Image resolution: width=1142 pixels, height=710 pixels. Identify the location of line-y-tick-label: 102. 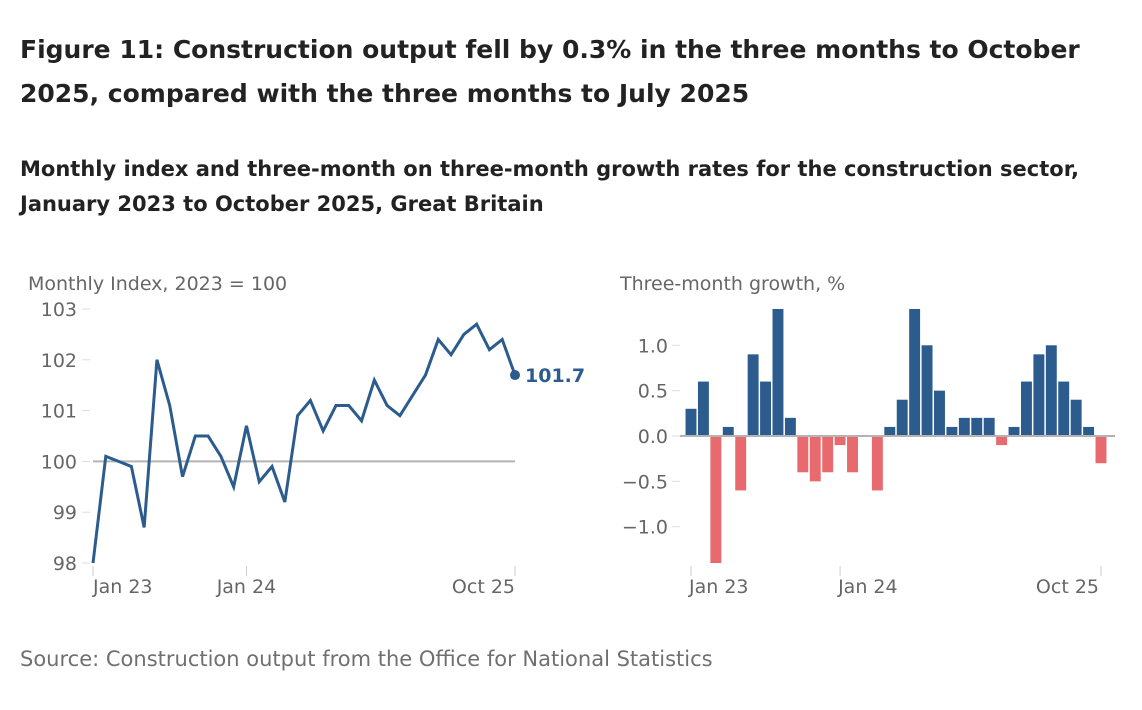
(59, 361).